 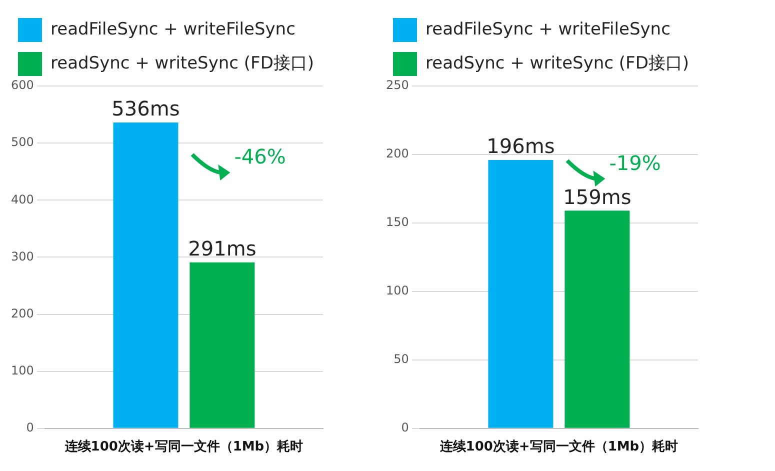 What do you see at coordinates (22, 85) in the screenshot?
I see `y-tick-label: 600` at bounding box center [22, 85].